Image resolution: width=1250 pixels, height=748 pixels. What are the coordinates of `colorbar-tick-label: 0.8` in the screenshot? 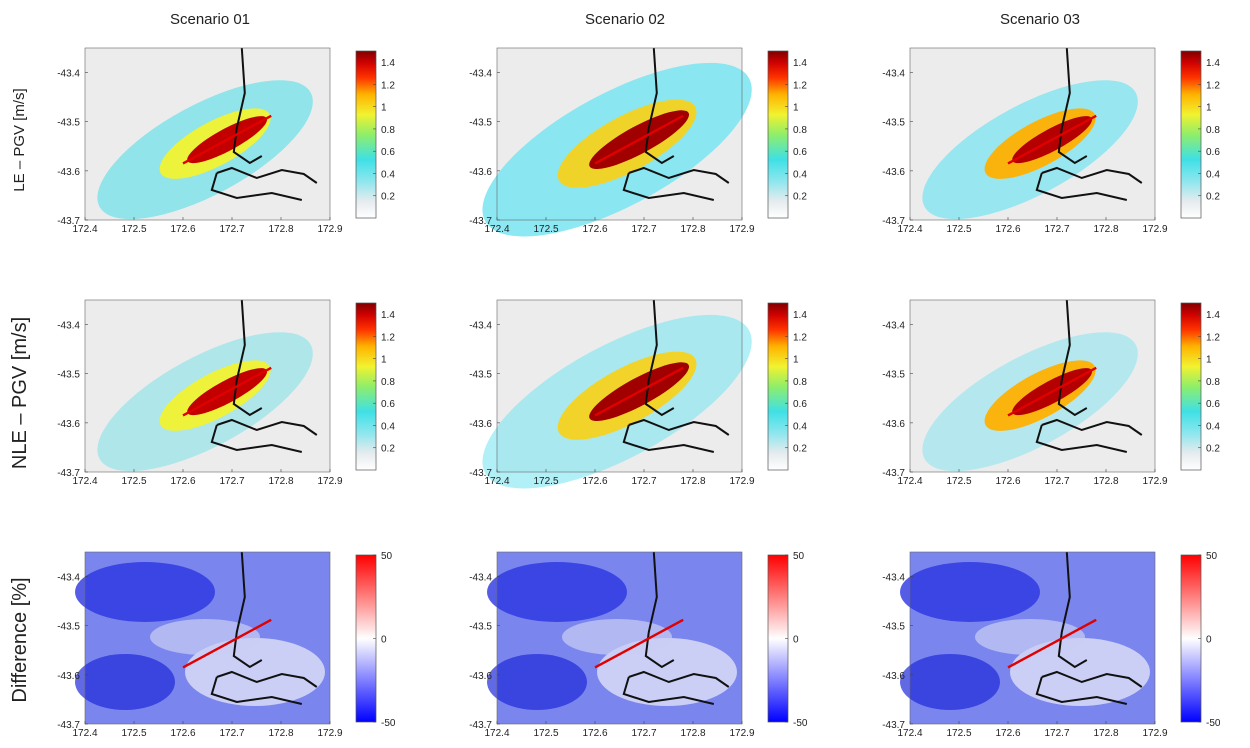 It's located at (1213, 130).